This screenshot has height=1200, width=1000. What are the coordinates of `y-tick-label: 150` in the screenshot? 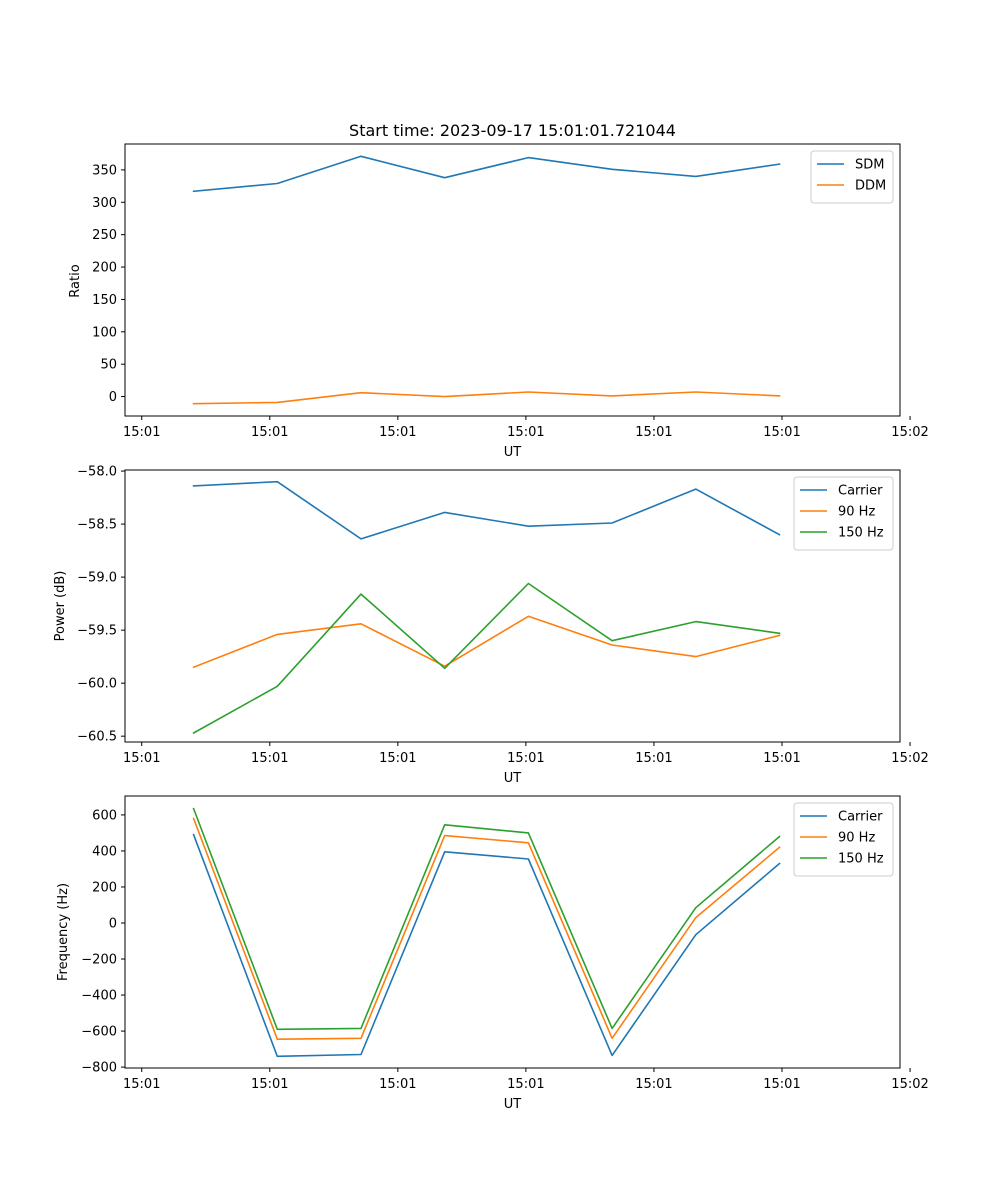 It's located at (104, 300).